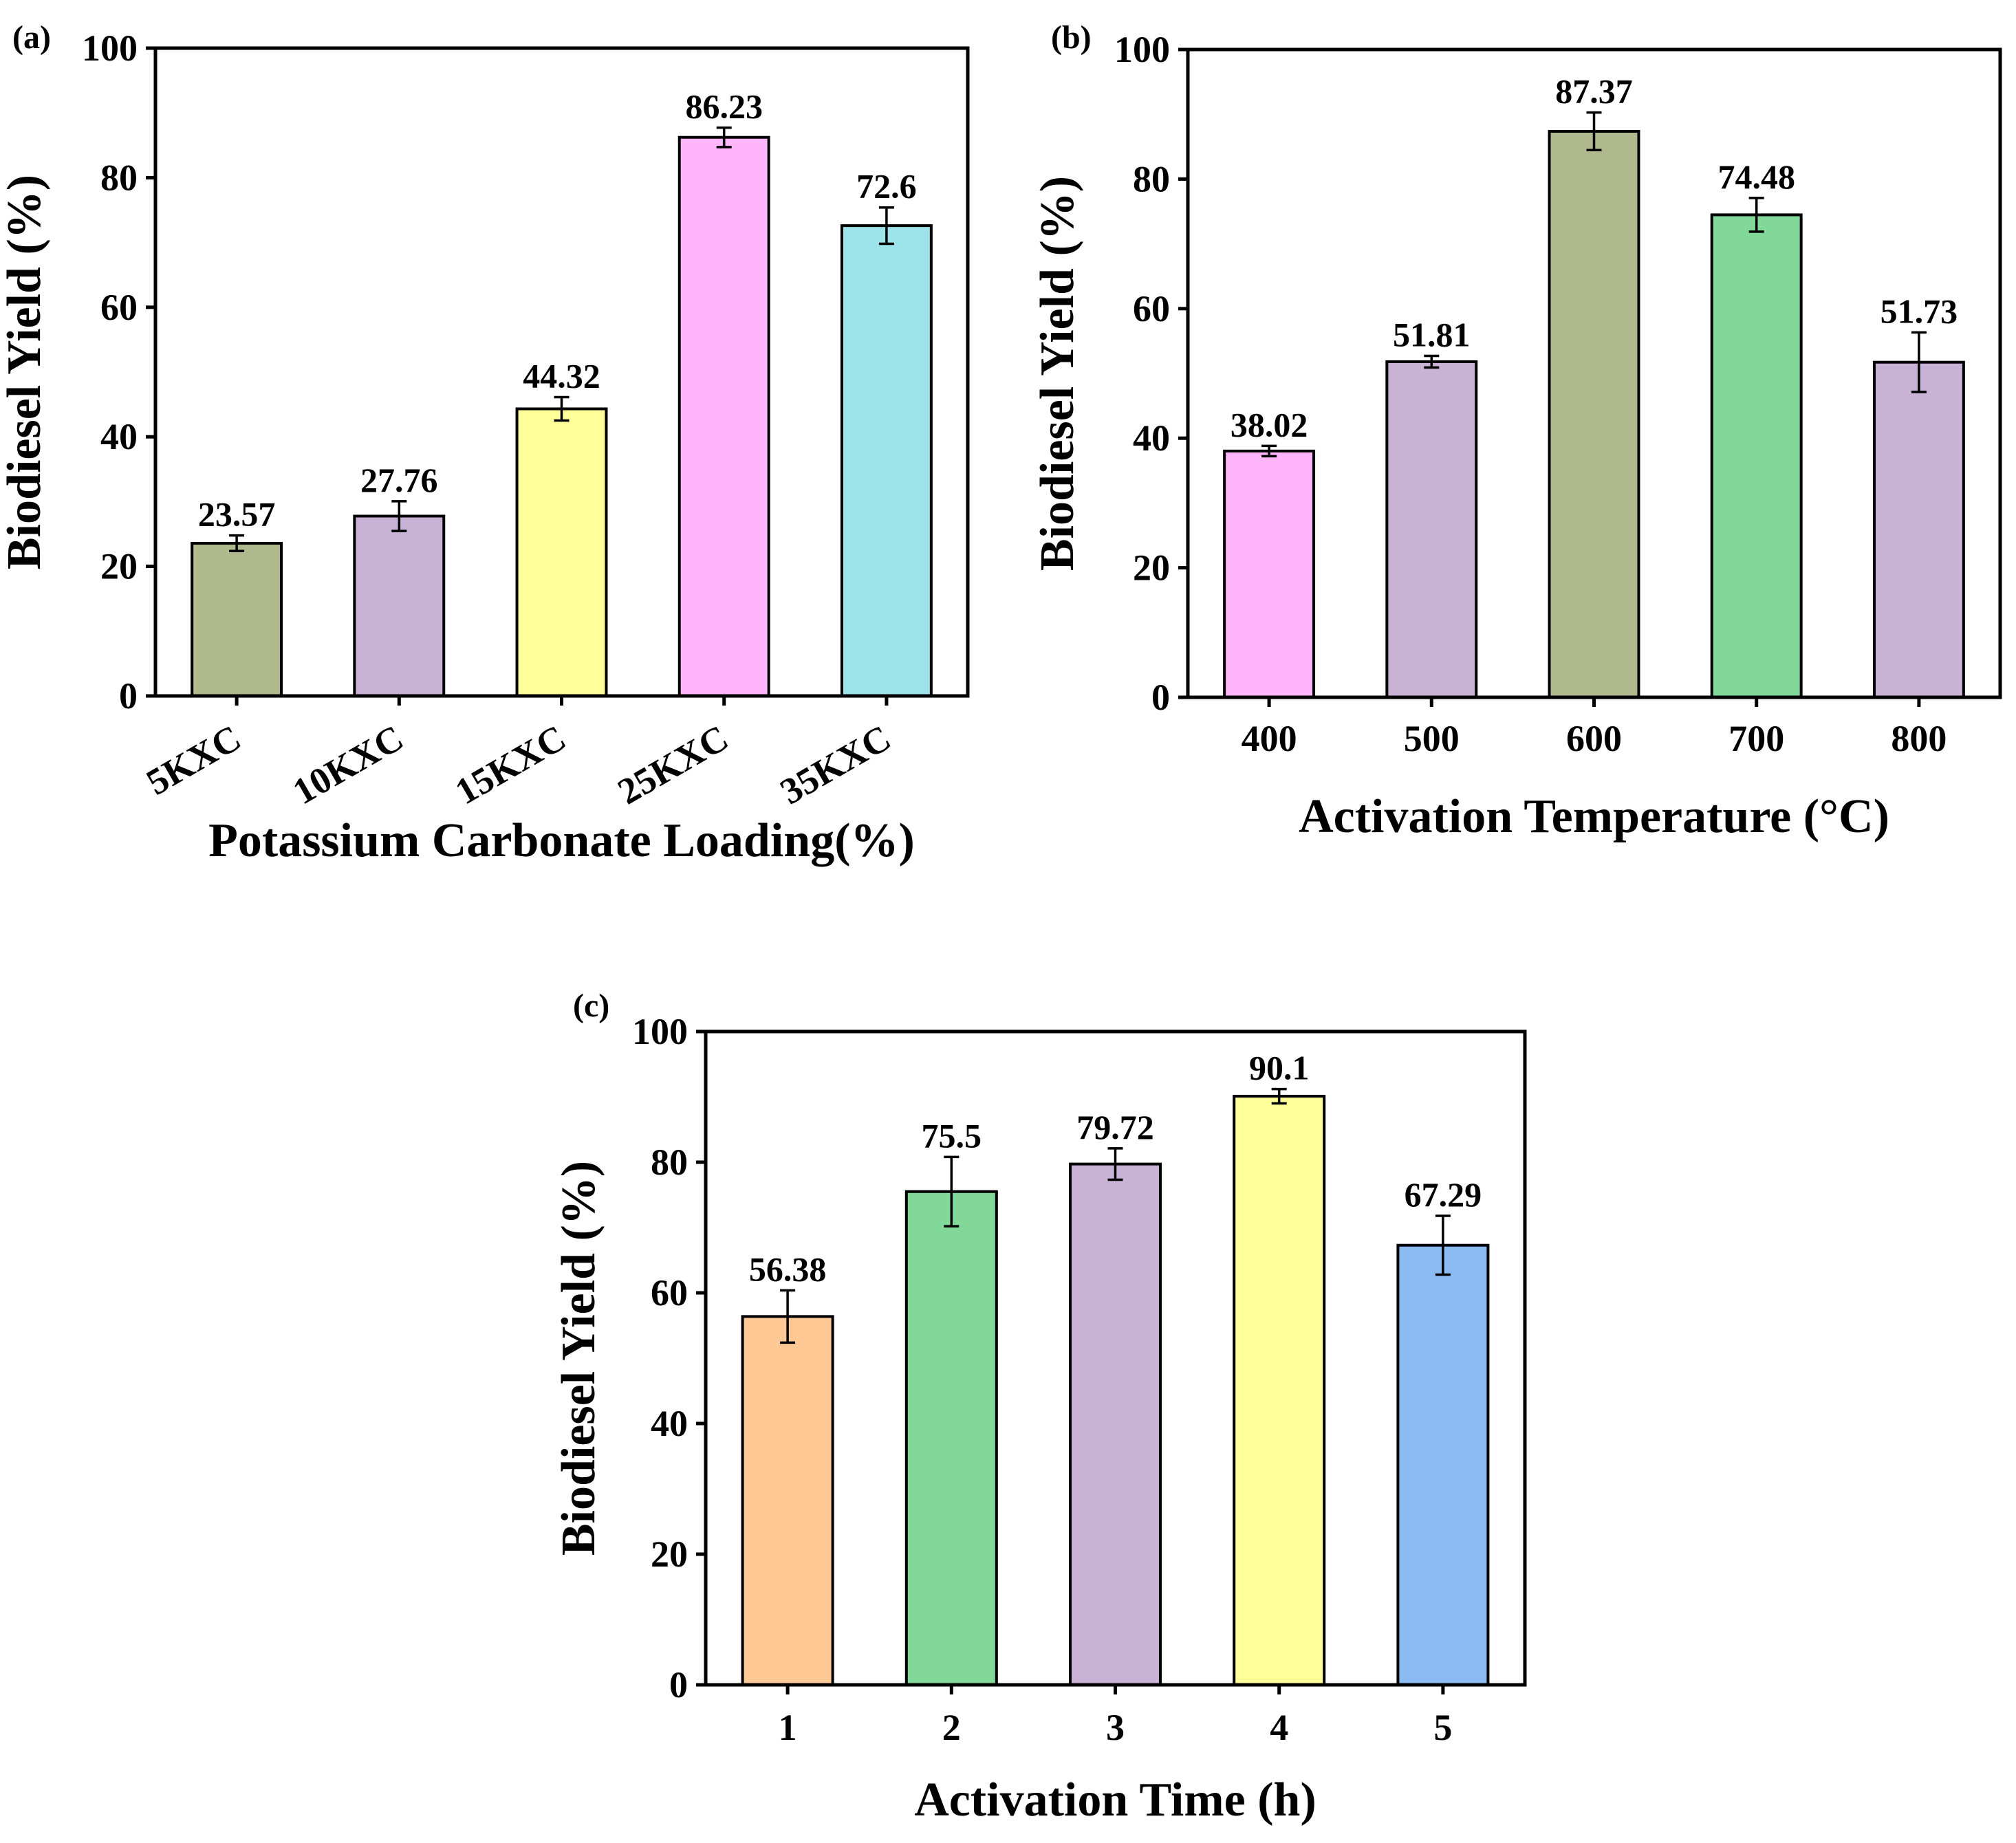  Describe the element at coordinates (1442, 1727) in the screenshot. I see `x-tick-label: 5` at that location.